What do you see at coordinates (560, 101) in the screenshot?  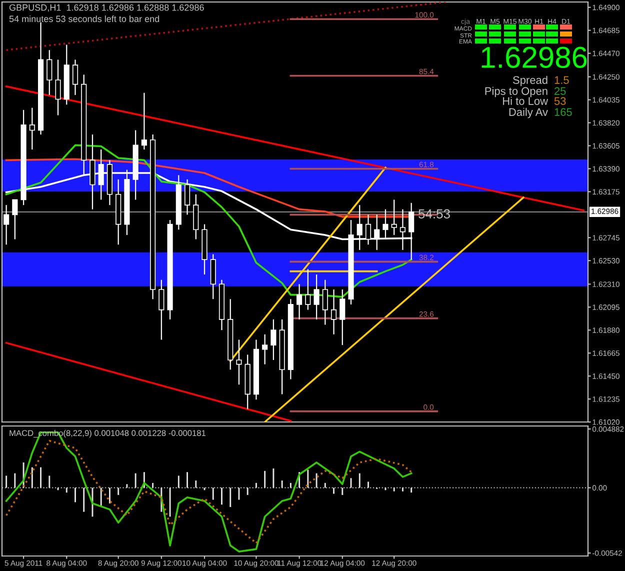 I see `annotation: 53` at bounding box center [560, 101].